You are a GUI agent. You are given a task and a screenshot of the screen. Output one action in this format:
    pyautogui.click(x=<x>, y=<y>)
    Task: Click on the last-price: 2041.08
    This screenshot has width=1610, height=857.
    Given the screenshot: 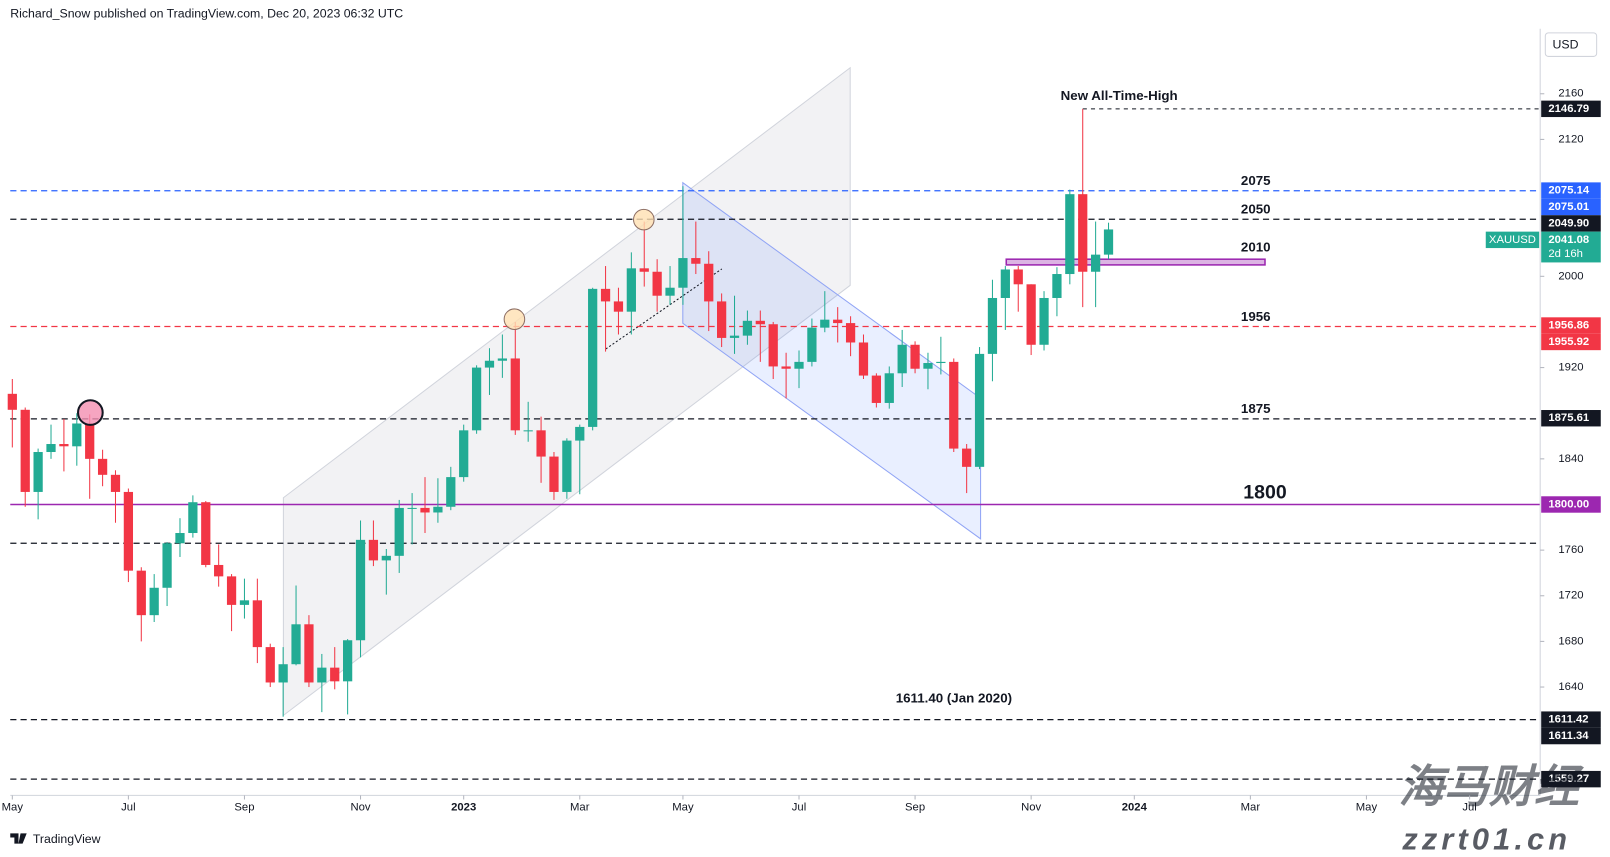 What is the action you would take?
    pyautogui.click(x=1568, y=240)
    